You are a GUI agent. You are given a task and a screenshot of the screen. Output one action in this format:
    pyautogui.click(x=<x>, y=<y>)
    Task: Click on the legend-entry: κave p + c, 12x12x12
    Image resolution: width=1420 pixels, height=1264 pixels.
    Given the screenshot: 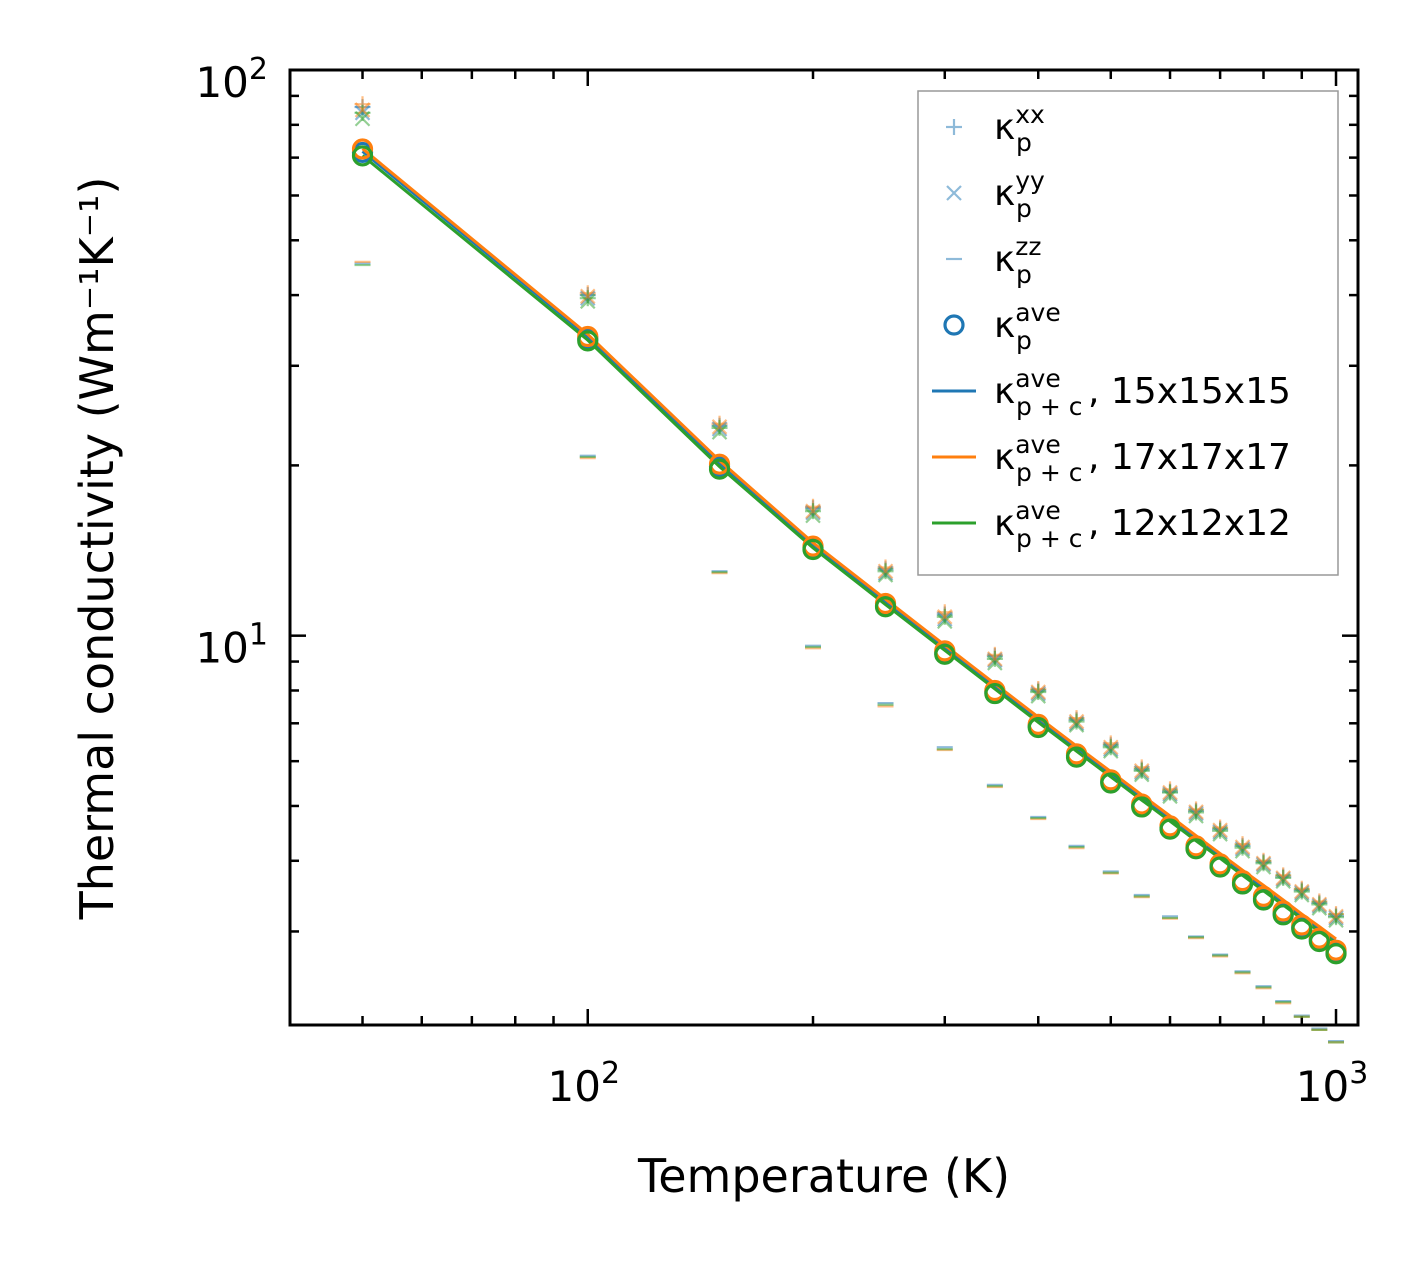 What is the action you would take?
    pyautogui.click(x=1111, y=524)
    